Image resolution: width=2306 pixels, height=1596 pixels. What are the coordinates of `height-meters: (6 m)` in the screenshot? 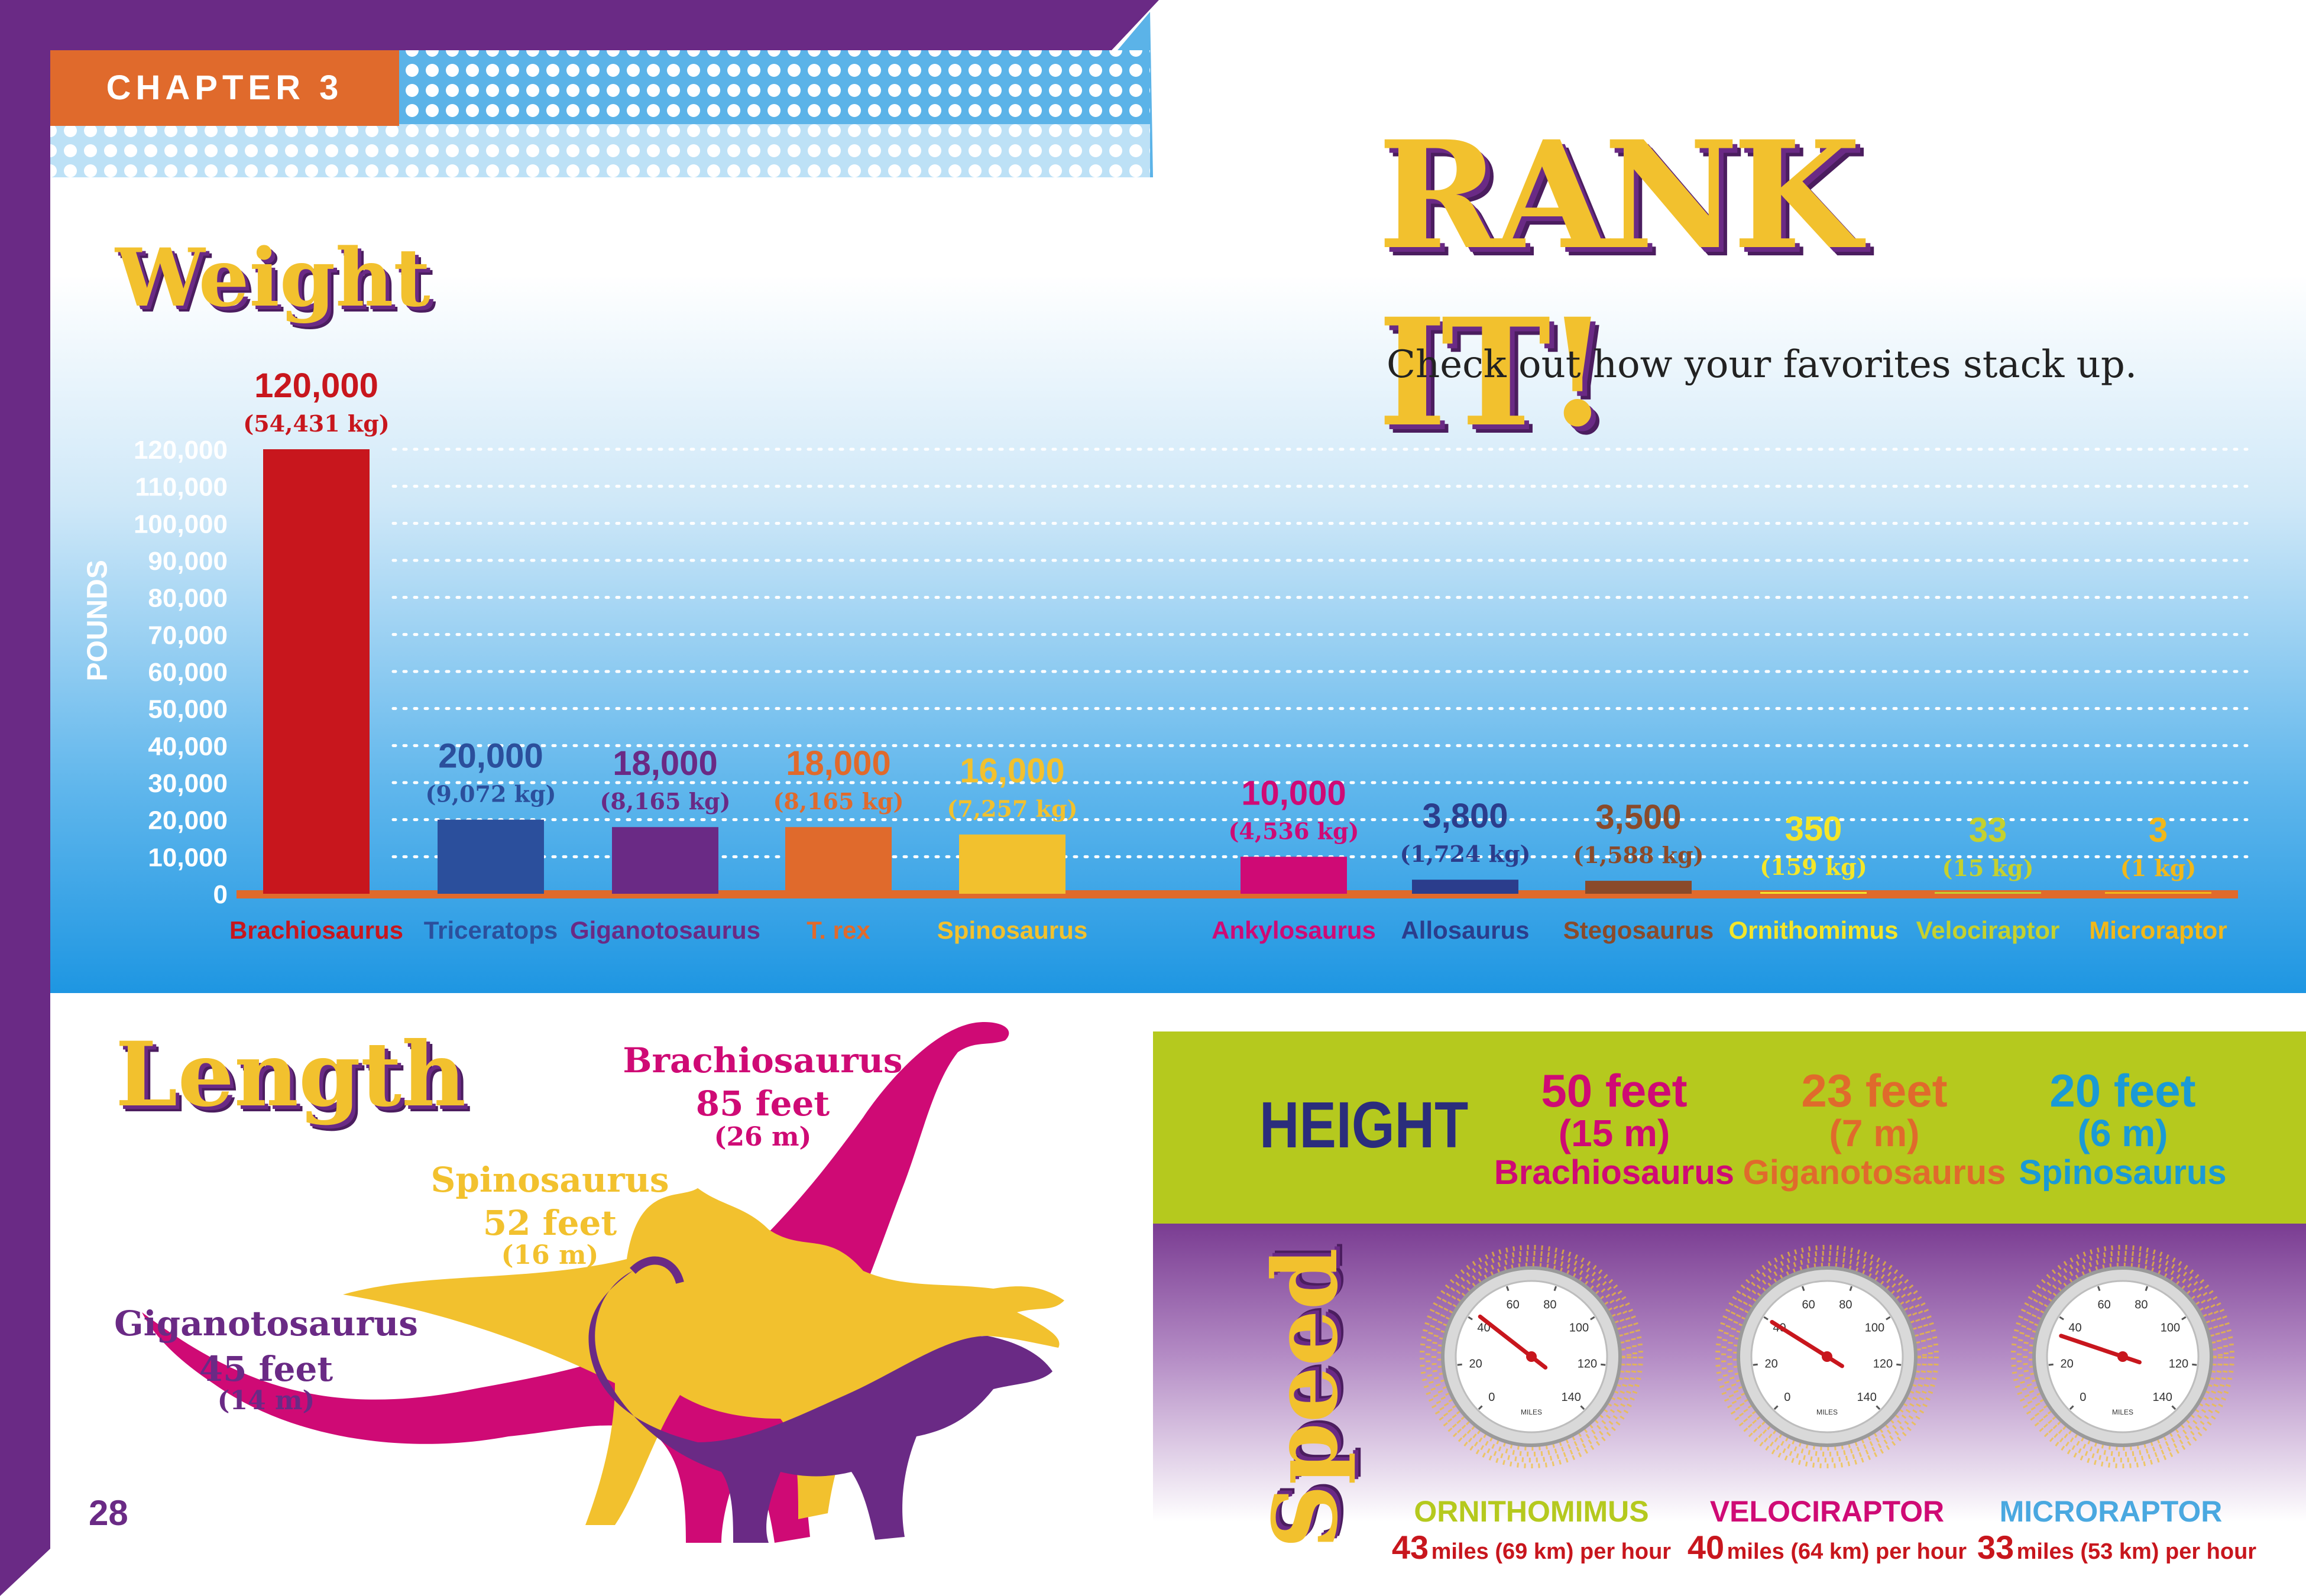 It's located at (2122, 1133).